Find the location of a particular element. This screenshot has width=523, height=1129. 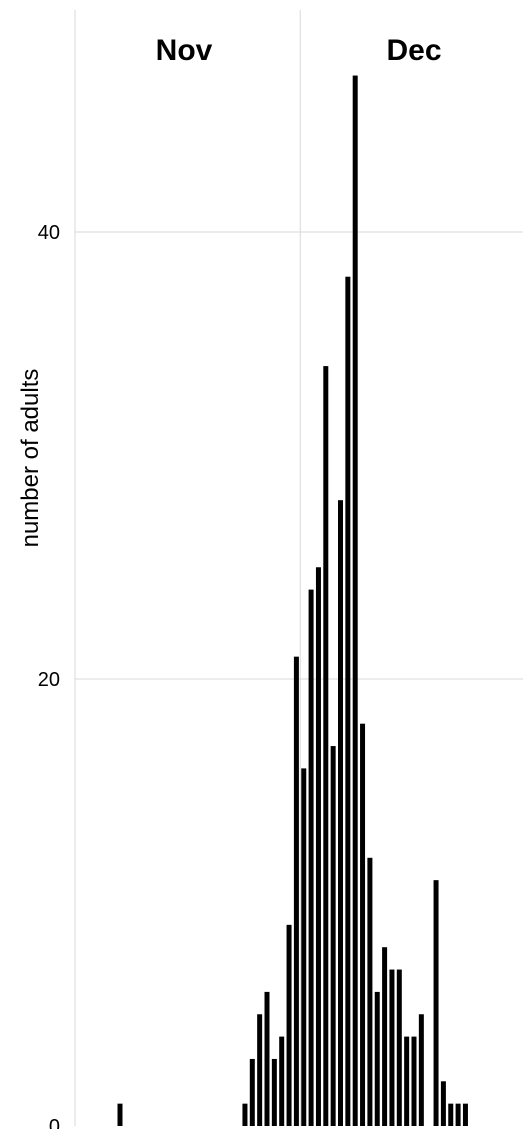

month-label-dec: Dec is located at coordinates (413, 50).